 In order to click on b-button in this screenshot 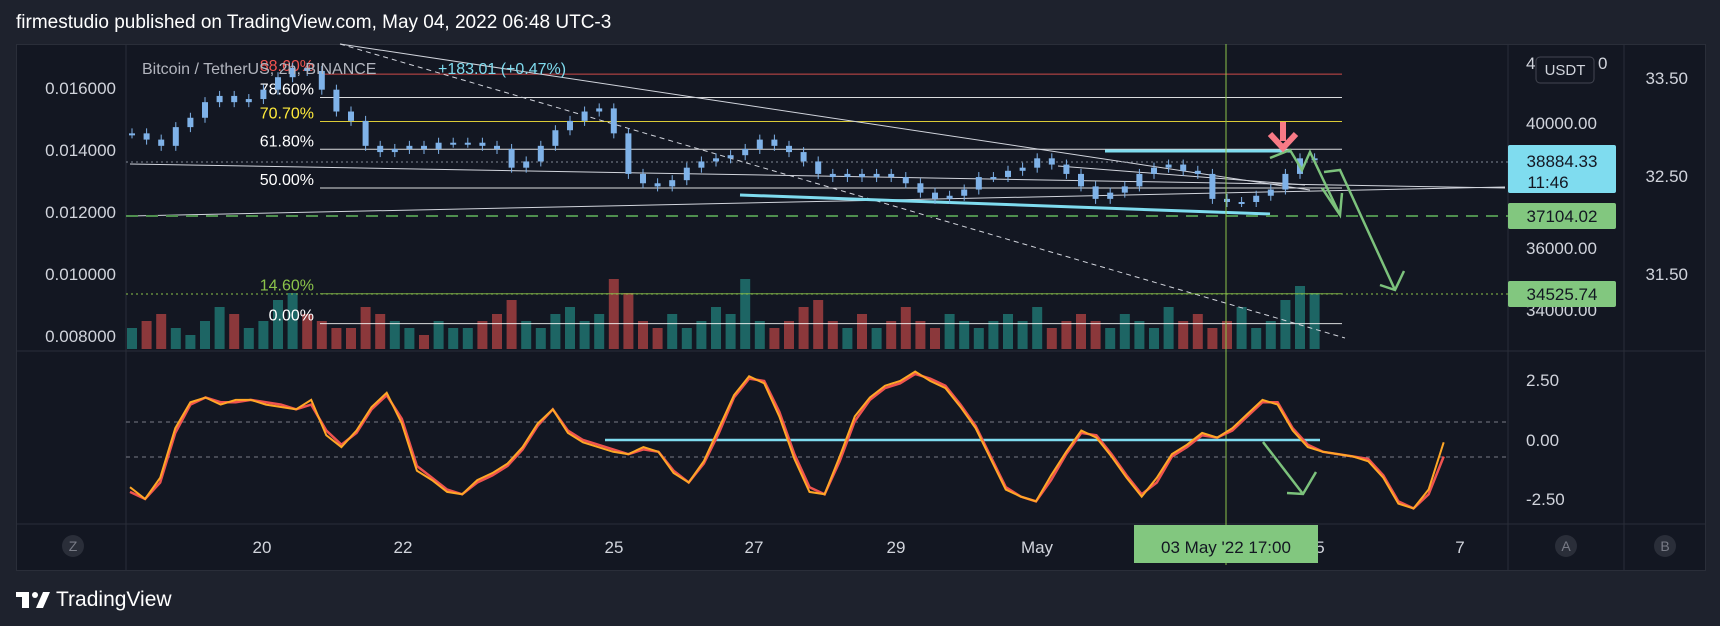, I will do `click(1665, 546)`.